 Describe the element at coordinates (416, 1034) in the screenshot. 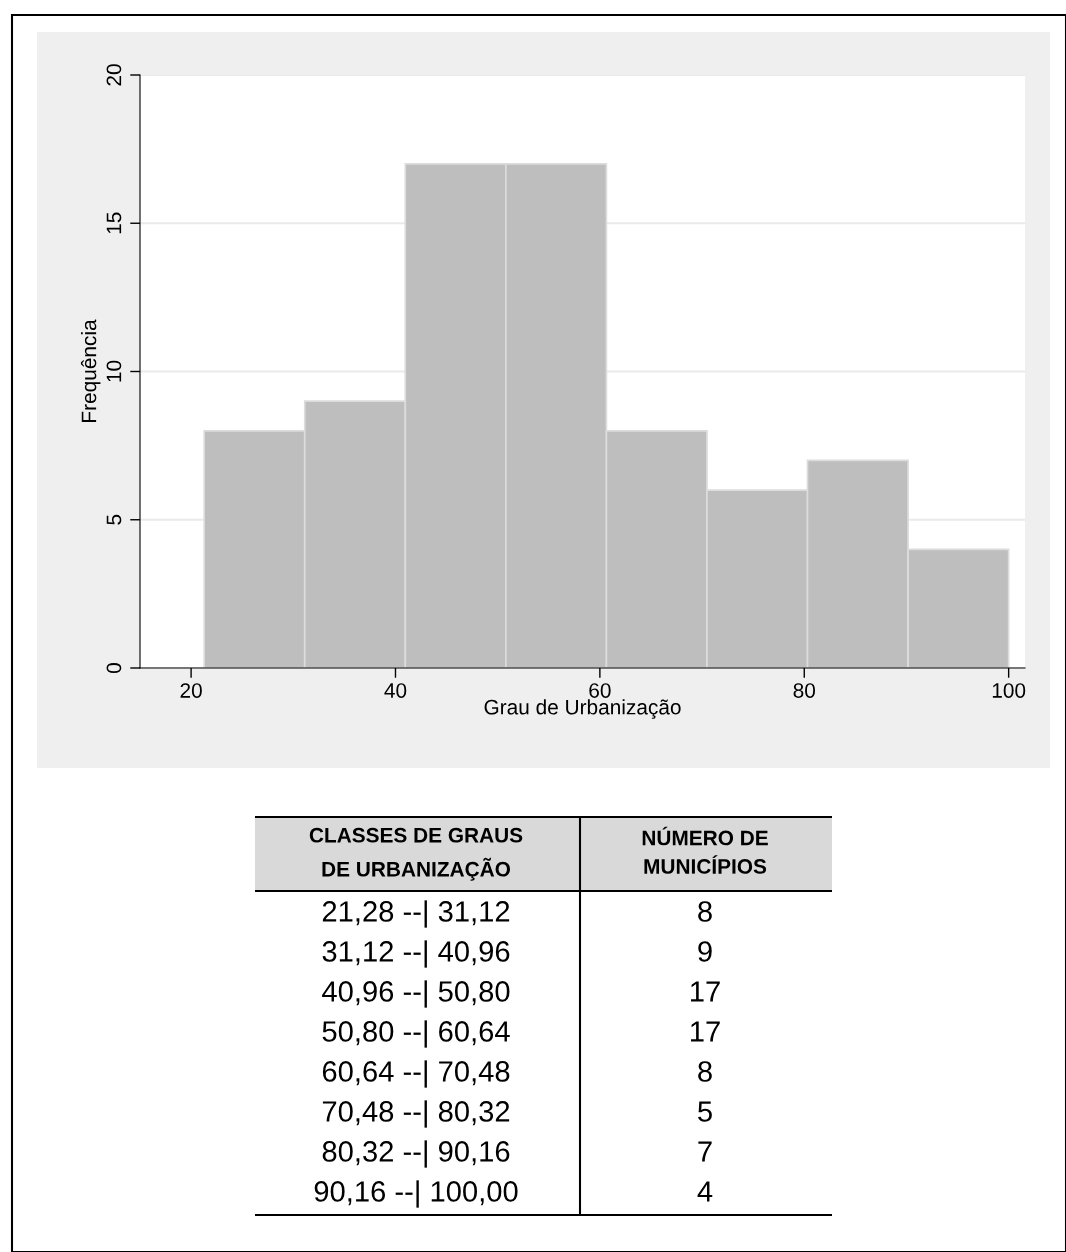

I see `text: 50,80 --| 60,64` at that location.